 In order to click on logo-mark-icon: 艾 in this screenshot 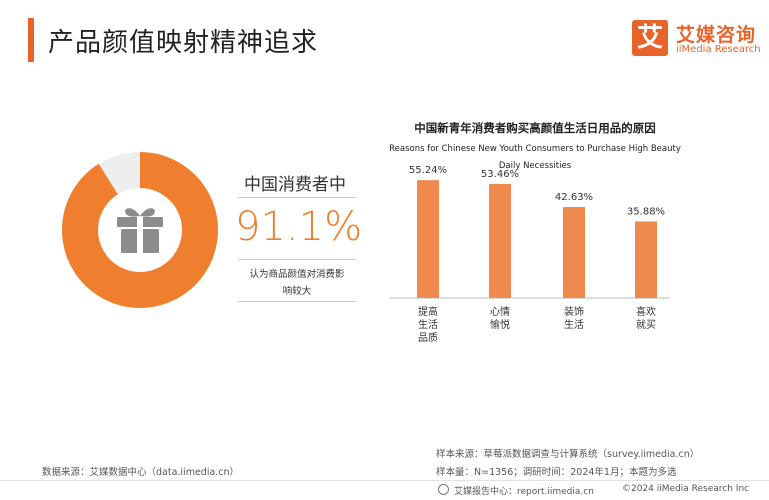, I will do `click(650, 38)`.